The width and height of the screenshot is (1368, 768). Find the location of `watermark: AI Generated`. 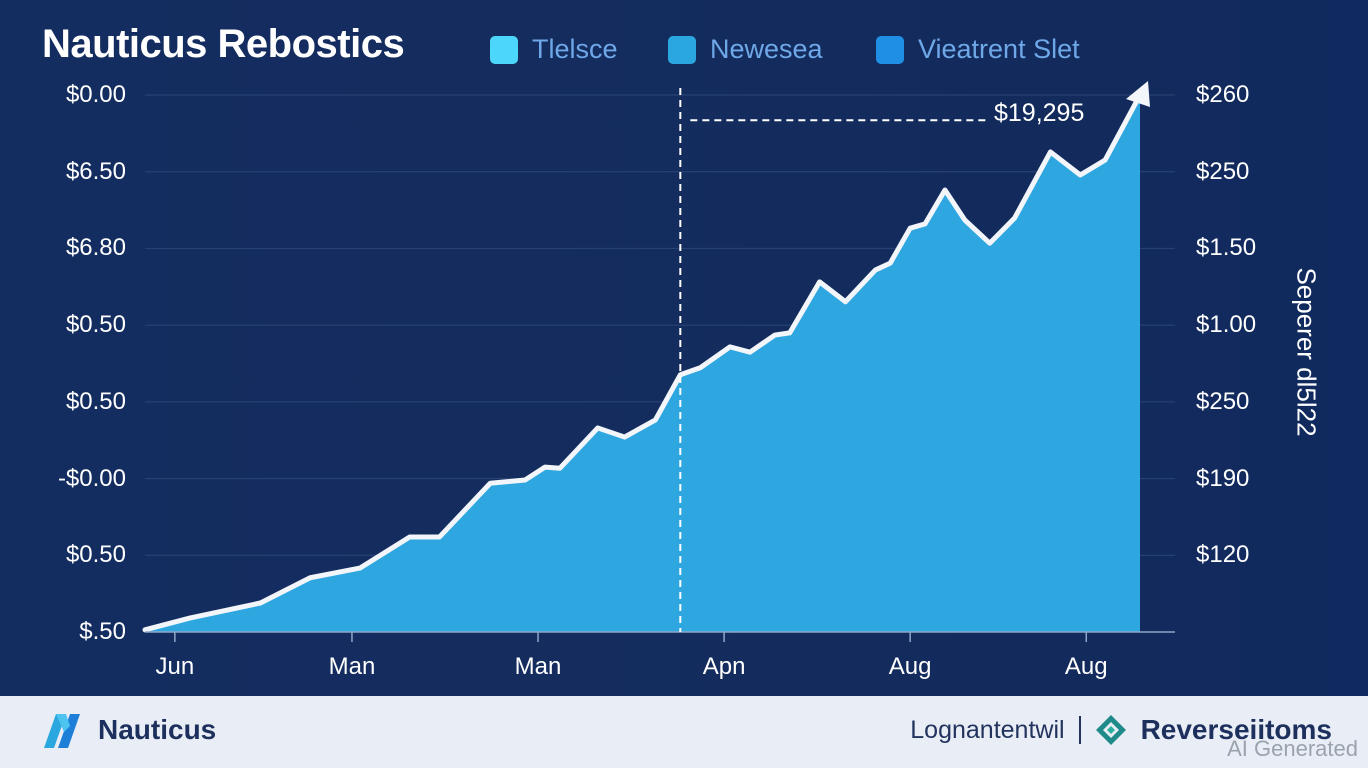

watermark: AI Generated is located at coordinates (1292, 748).